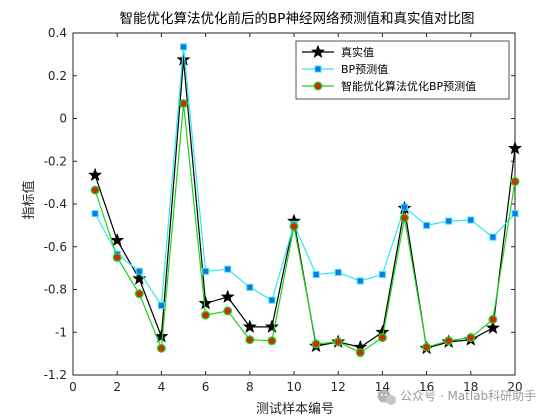 The width and height of the screenshot is (560, 420). I want to click on y-axis-label: 指标值, so click(29, 199).